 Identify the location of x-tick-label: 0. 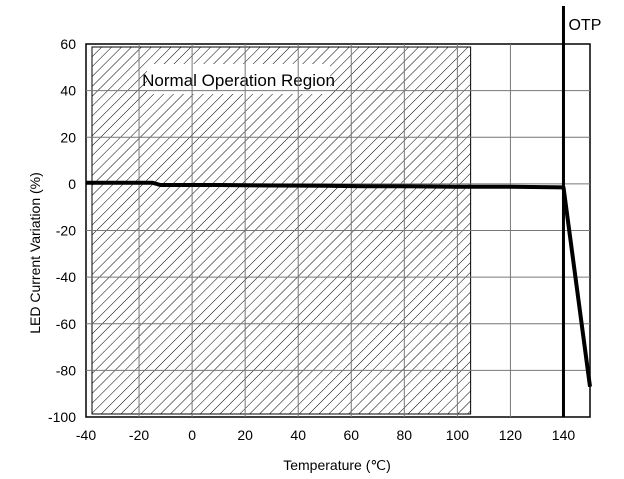
(192, 435).